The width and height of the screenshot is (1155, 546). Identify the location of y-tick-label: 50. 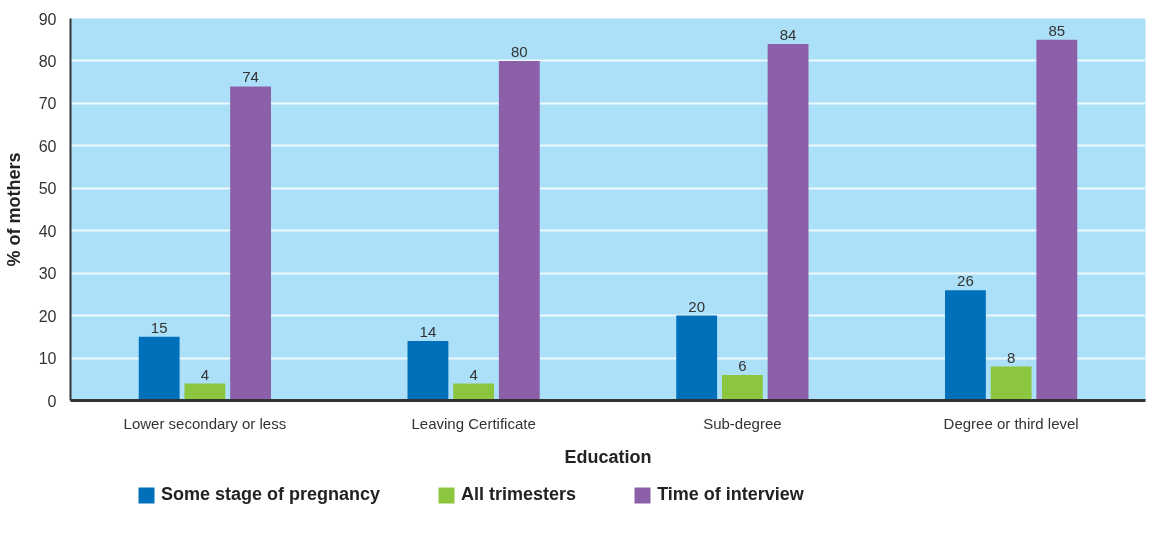
(47, 189).